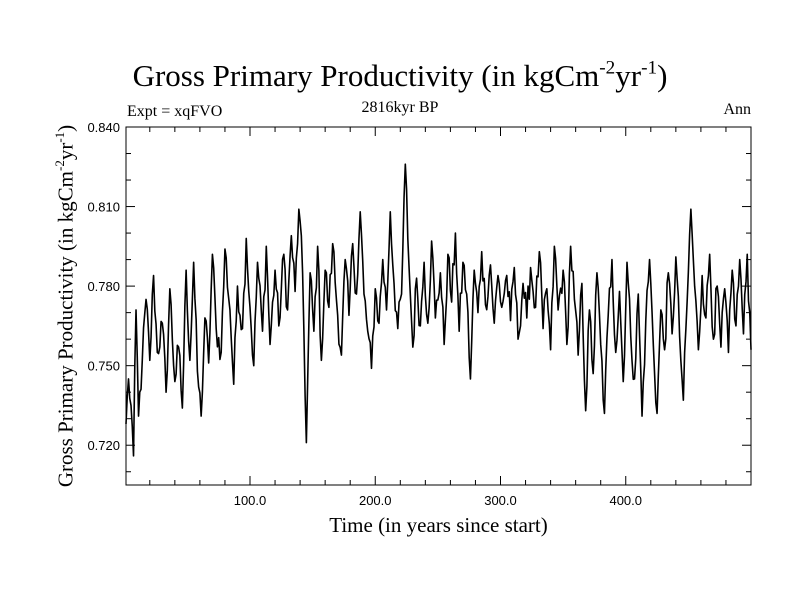 This screenshot has width=800, height=600. What do you see at coordinates (103, 286) in the screenshot?
I see `y-tick-label: 0.780` at bounding box center [103, 286].